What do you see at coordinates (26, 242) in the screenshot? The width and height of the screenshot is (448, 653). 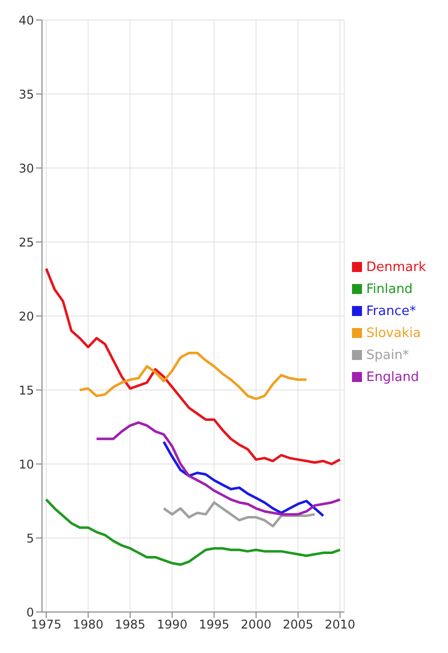 I see `y-tick-label: 25` at bounding box center [26, 242].